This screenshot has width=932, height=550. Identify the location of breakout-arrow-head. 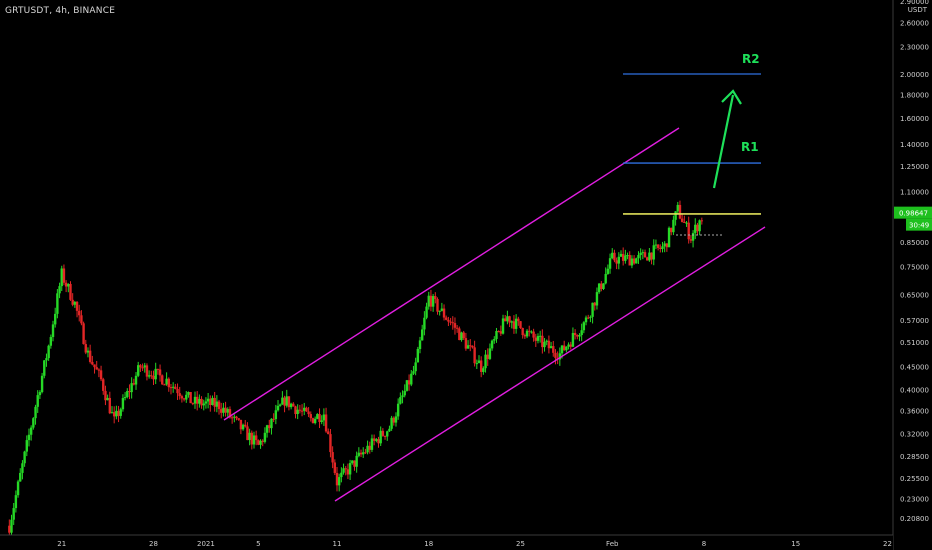
(731, 97).